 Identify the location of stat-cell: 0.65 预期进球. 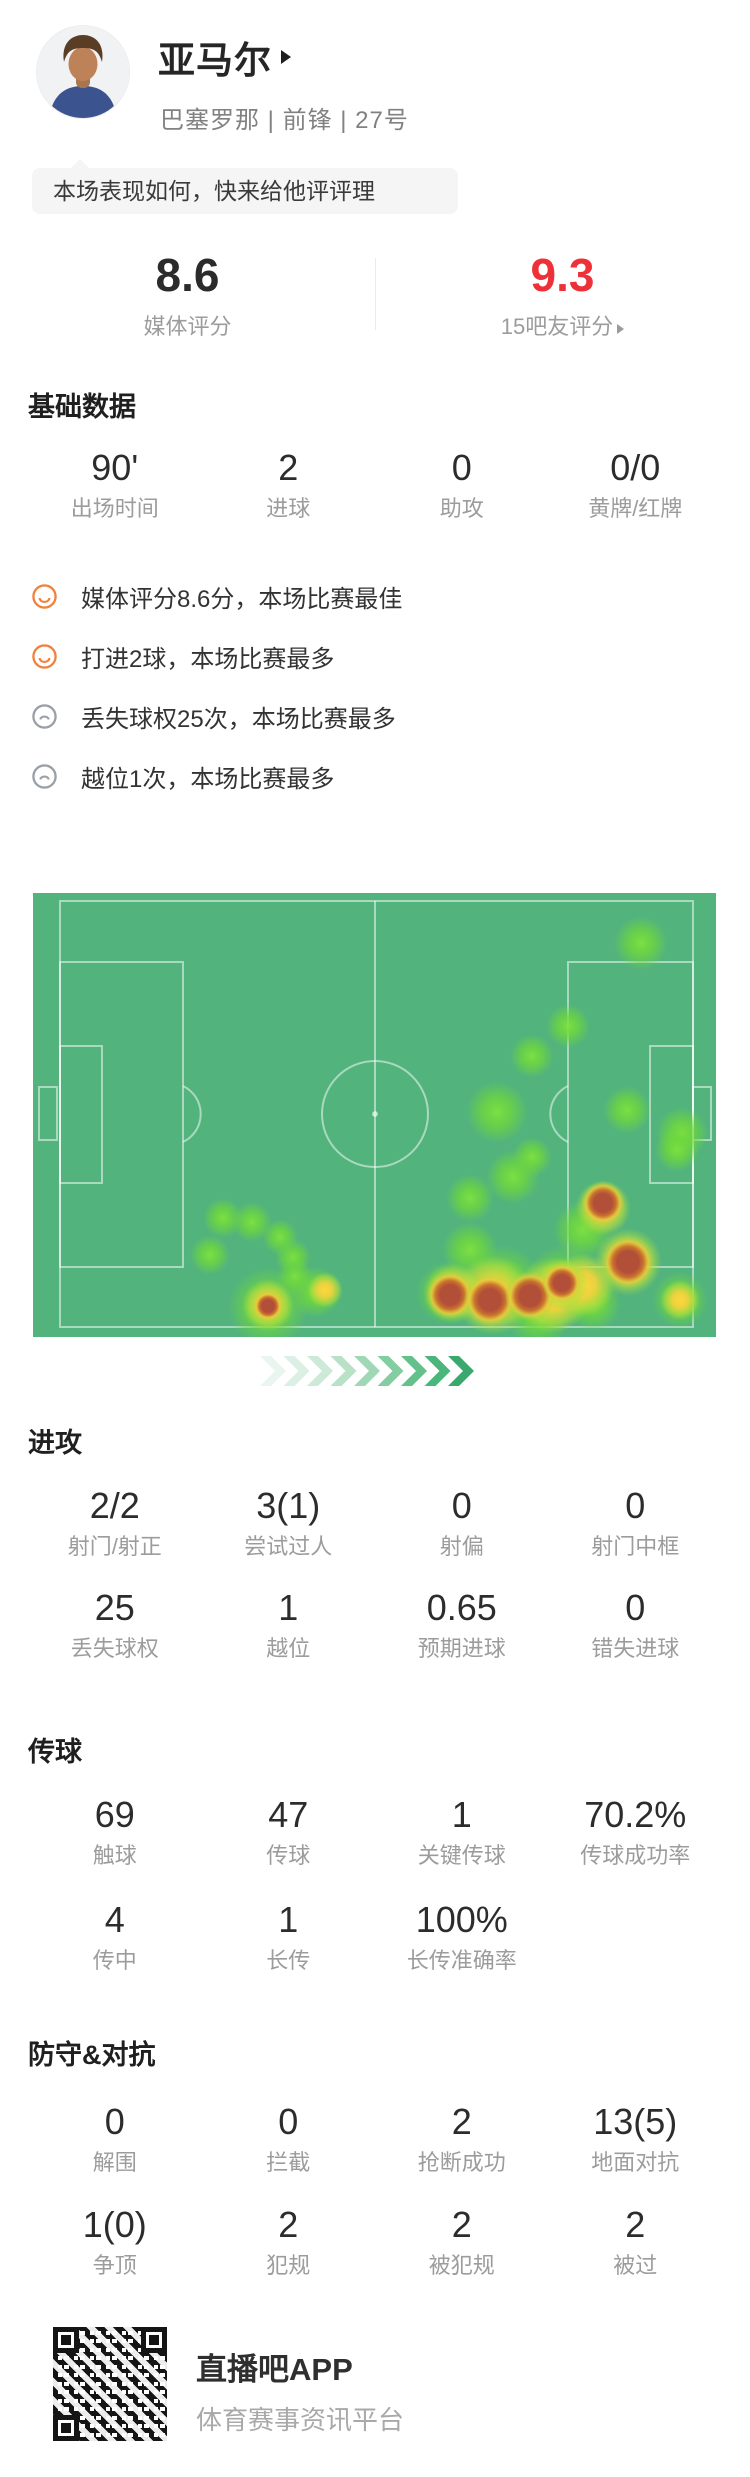
(461, 1624).